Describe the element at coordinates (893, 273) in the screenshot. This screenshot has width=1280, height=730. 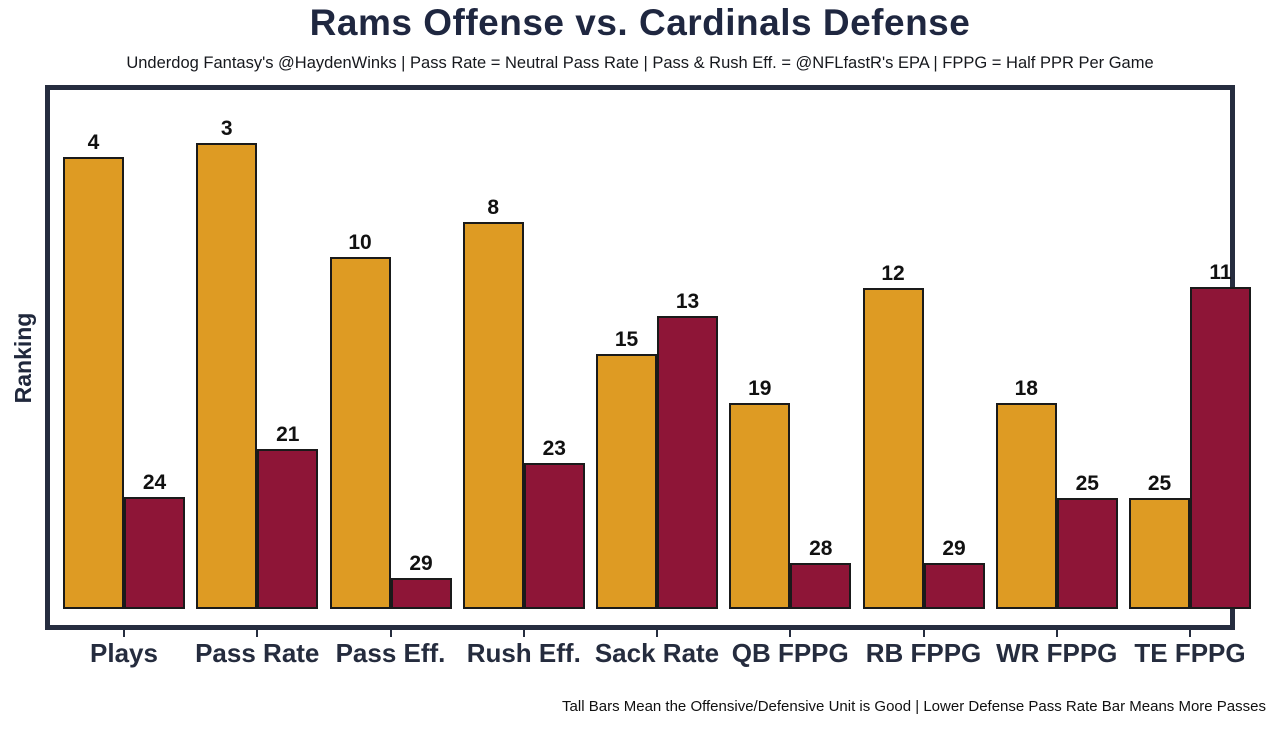
I see `rank-label: 12` at that location.